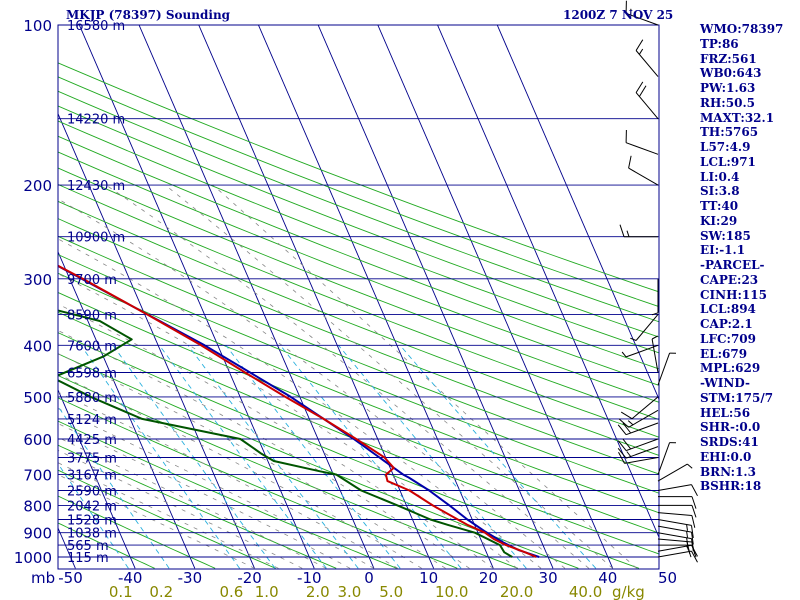  I want to click on pressure-label: 600, so click(37, 440).